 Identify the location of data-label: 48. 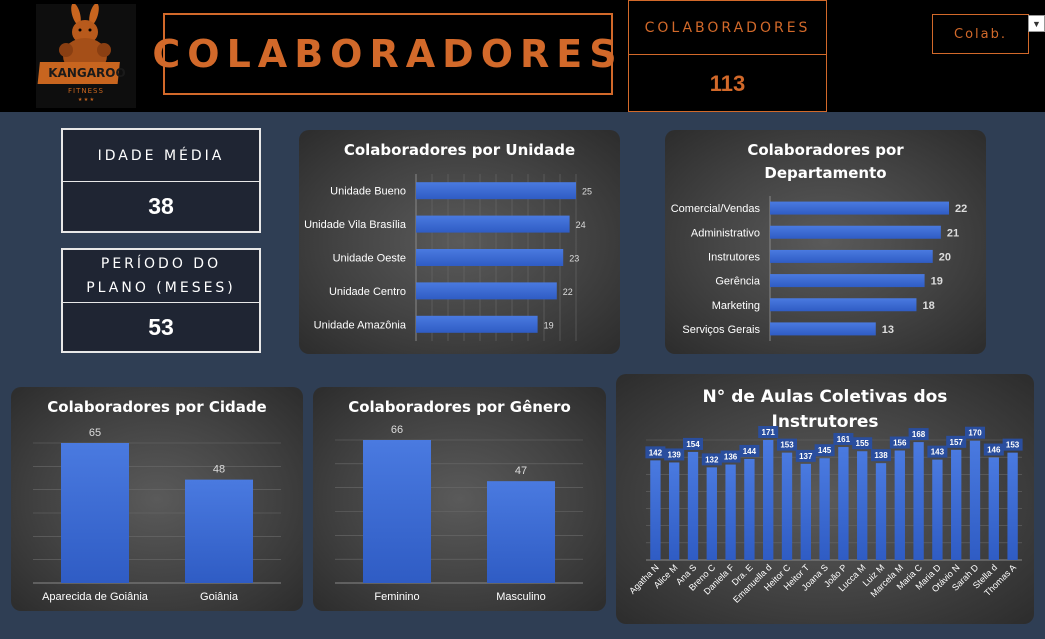
(219, 470).